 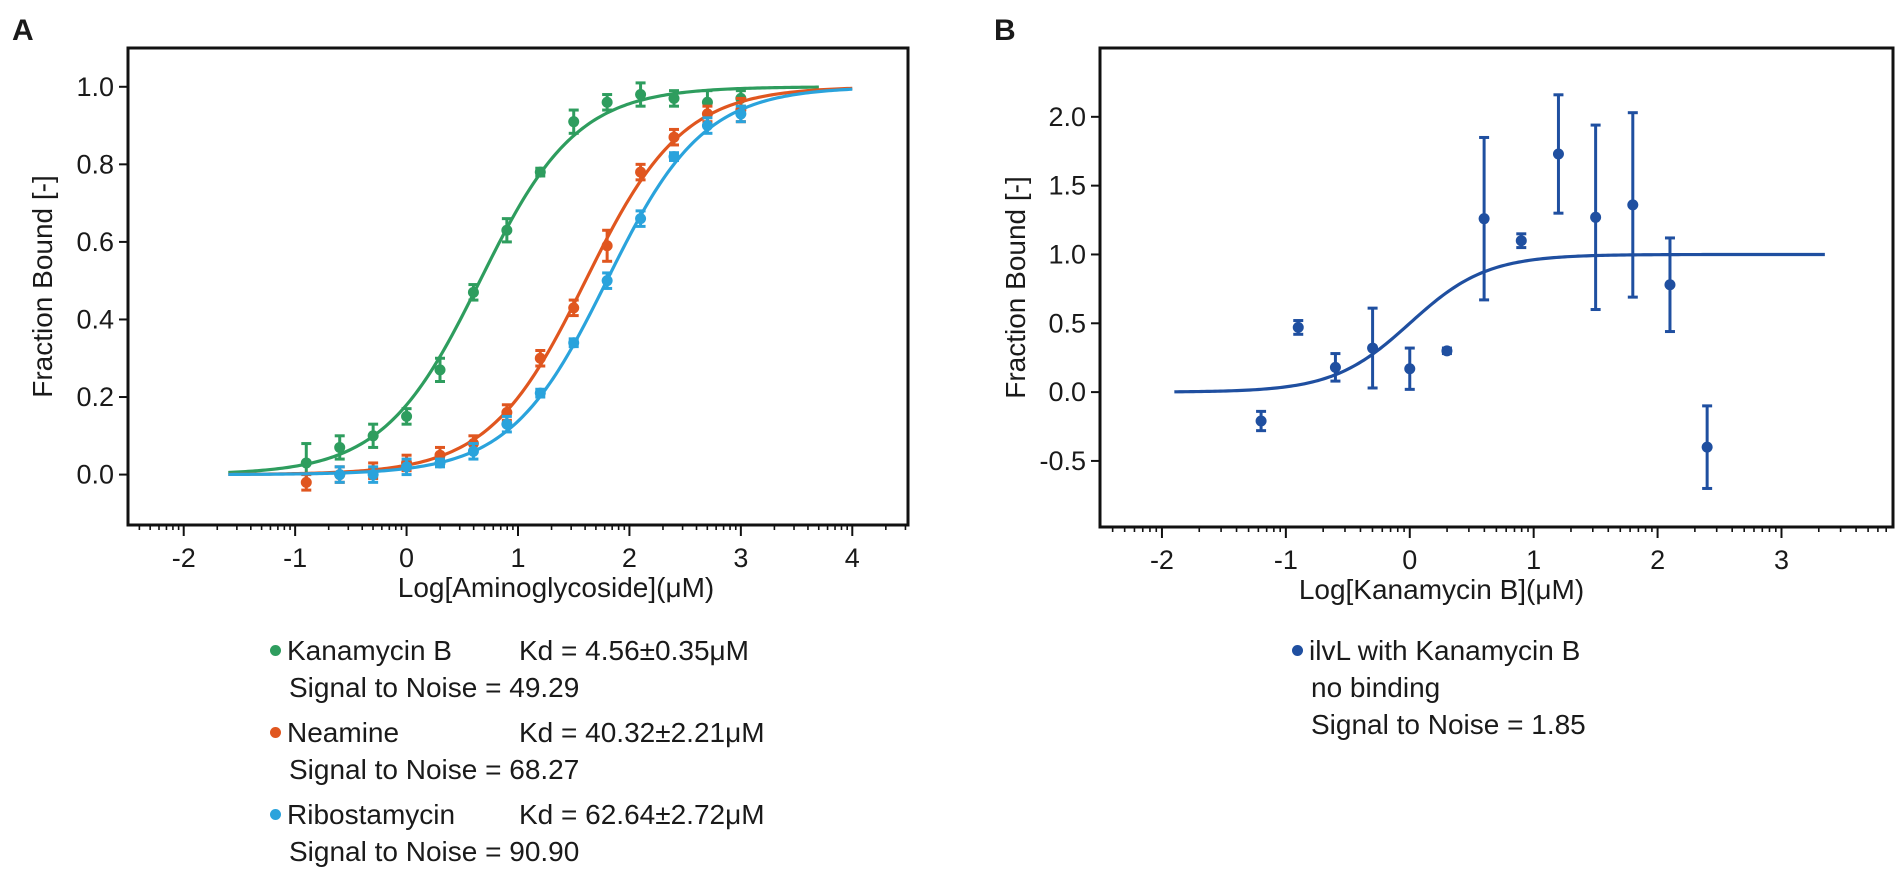 What do you see at coordinates (42, 286) in the screenshot?
I see `y-axis-label: Fraction Bound [-]` at bounding box center [42, 286].